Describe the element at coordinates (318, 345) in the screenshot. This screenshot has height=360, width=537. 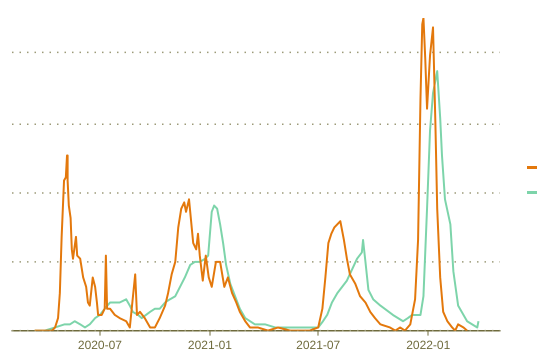
I see `x-tick-label: 2021-07` at that location.